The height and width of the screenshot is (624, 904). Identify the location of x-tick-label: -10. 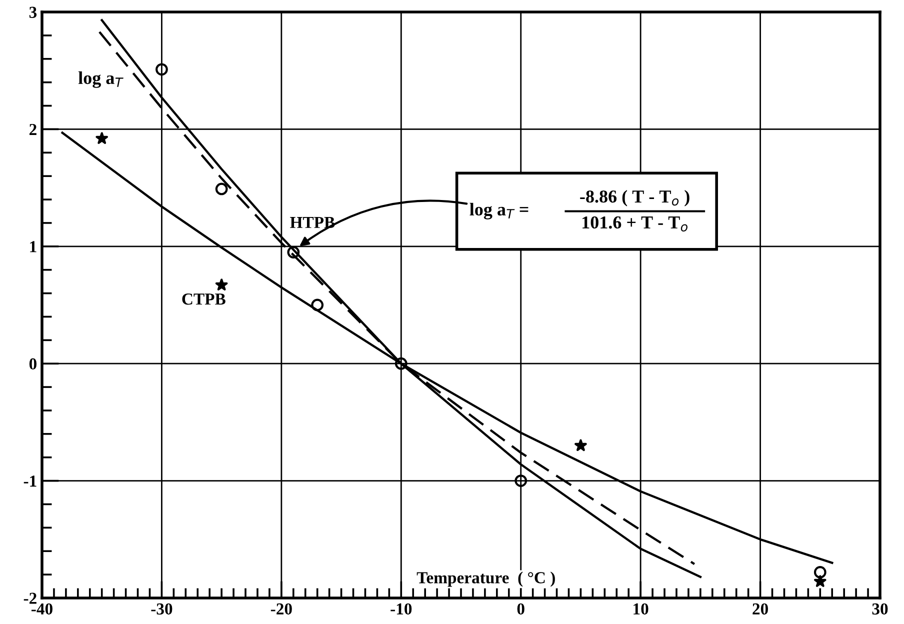
(401, 609).